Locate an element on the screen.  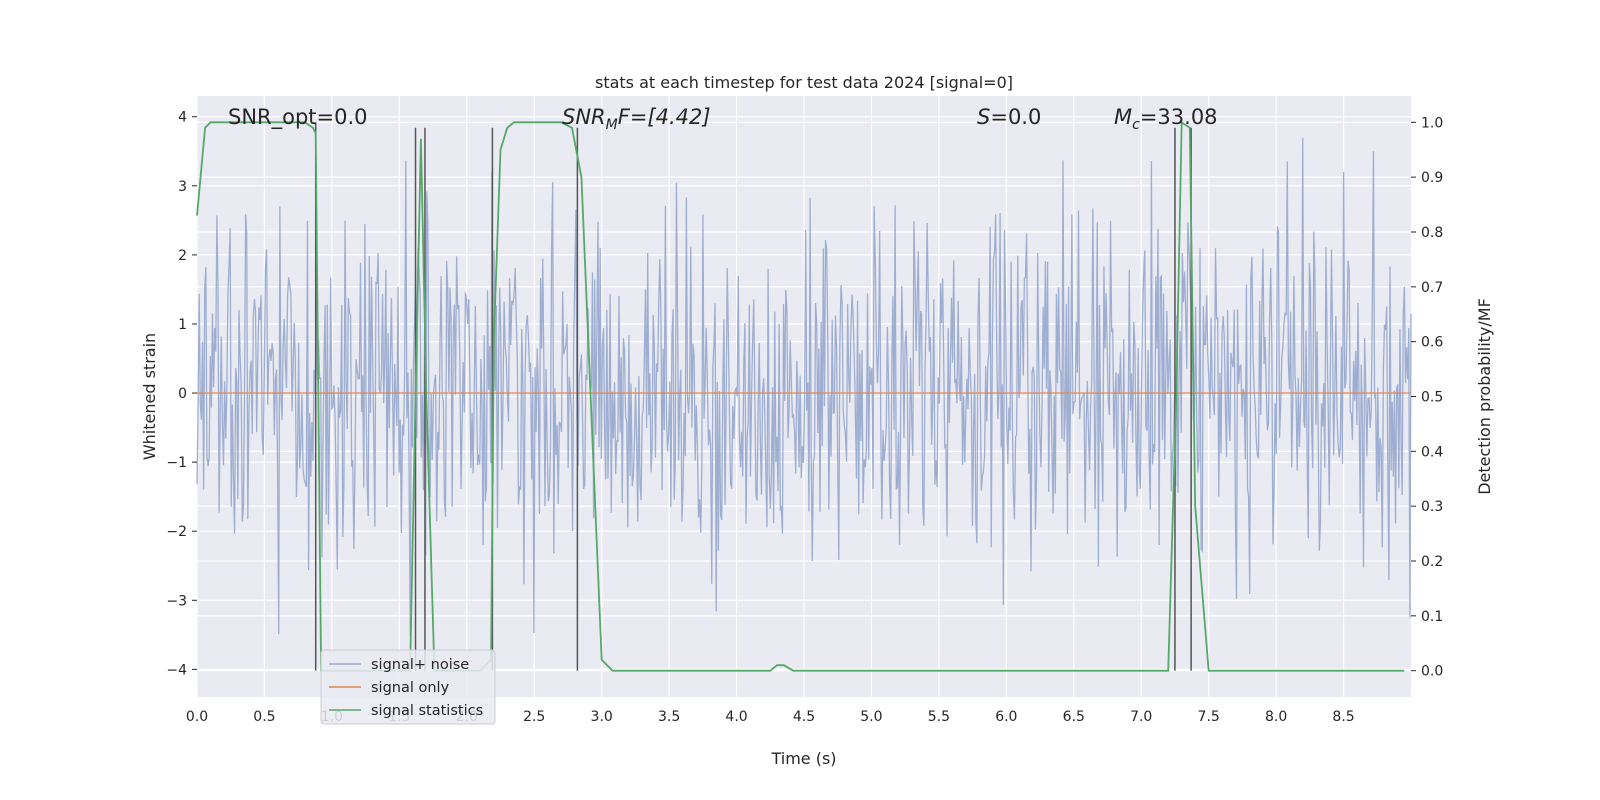
y2-tick-label: 0.0 is located at coordinates (1432, 672).